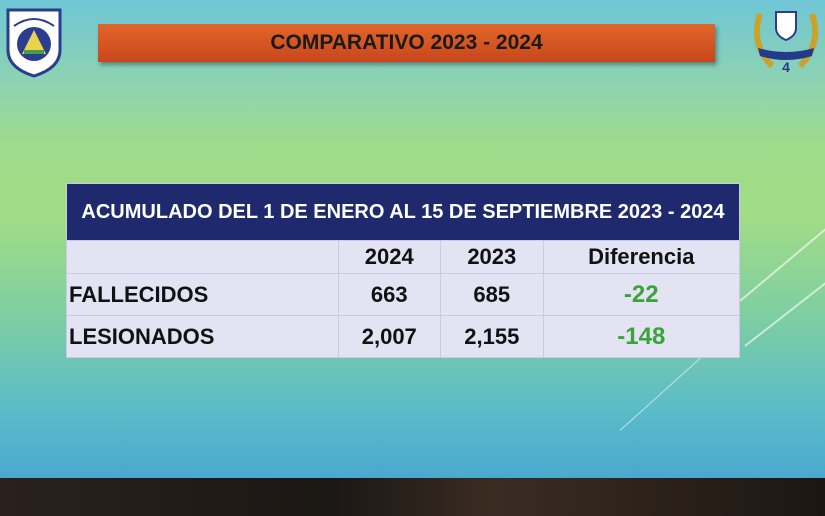  I want to click on table-row: LESIONADOS 2,007 2,155 -148, so click(403, 336).